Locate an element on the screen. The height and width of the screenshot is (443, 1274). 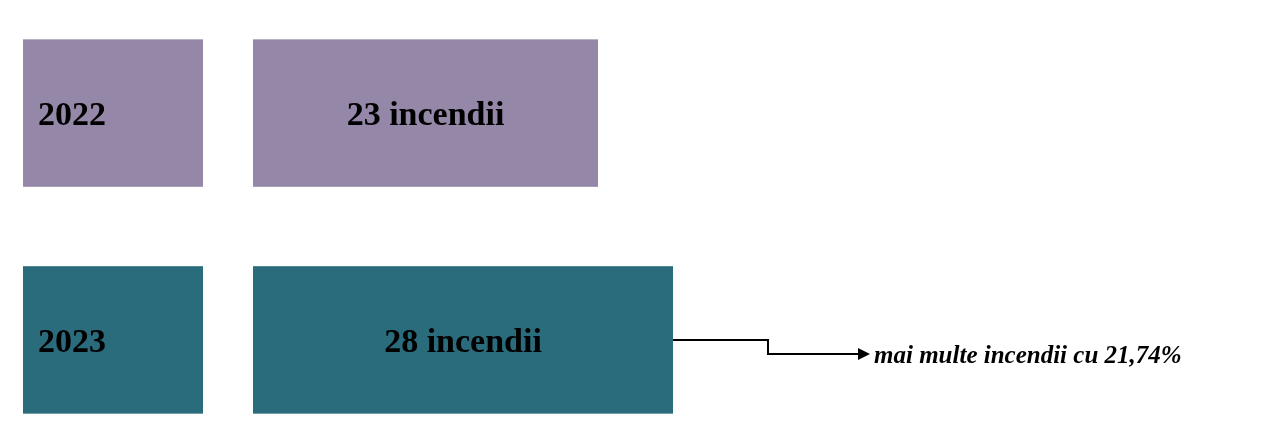
data-label: 23 incendii is located at coordinates (425, 113).